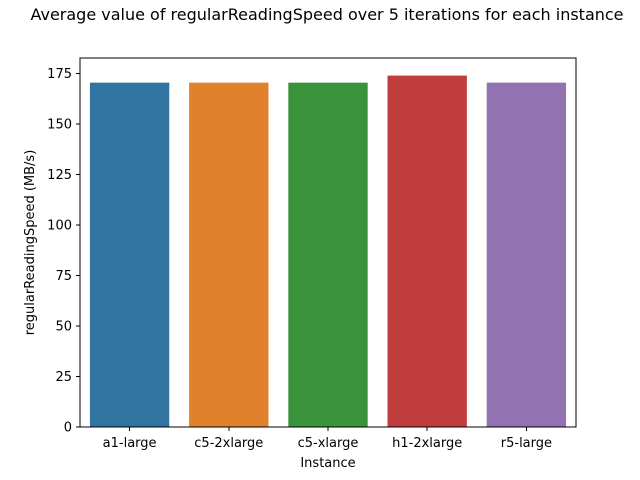  Describe the element at coordinates (328, 255) in the screenshot. I see `bar-c5-xlarge` at that location.